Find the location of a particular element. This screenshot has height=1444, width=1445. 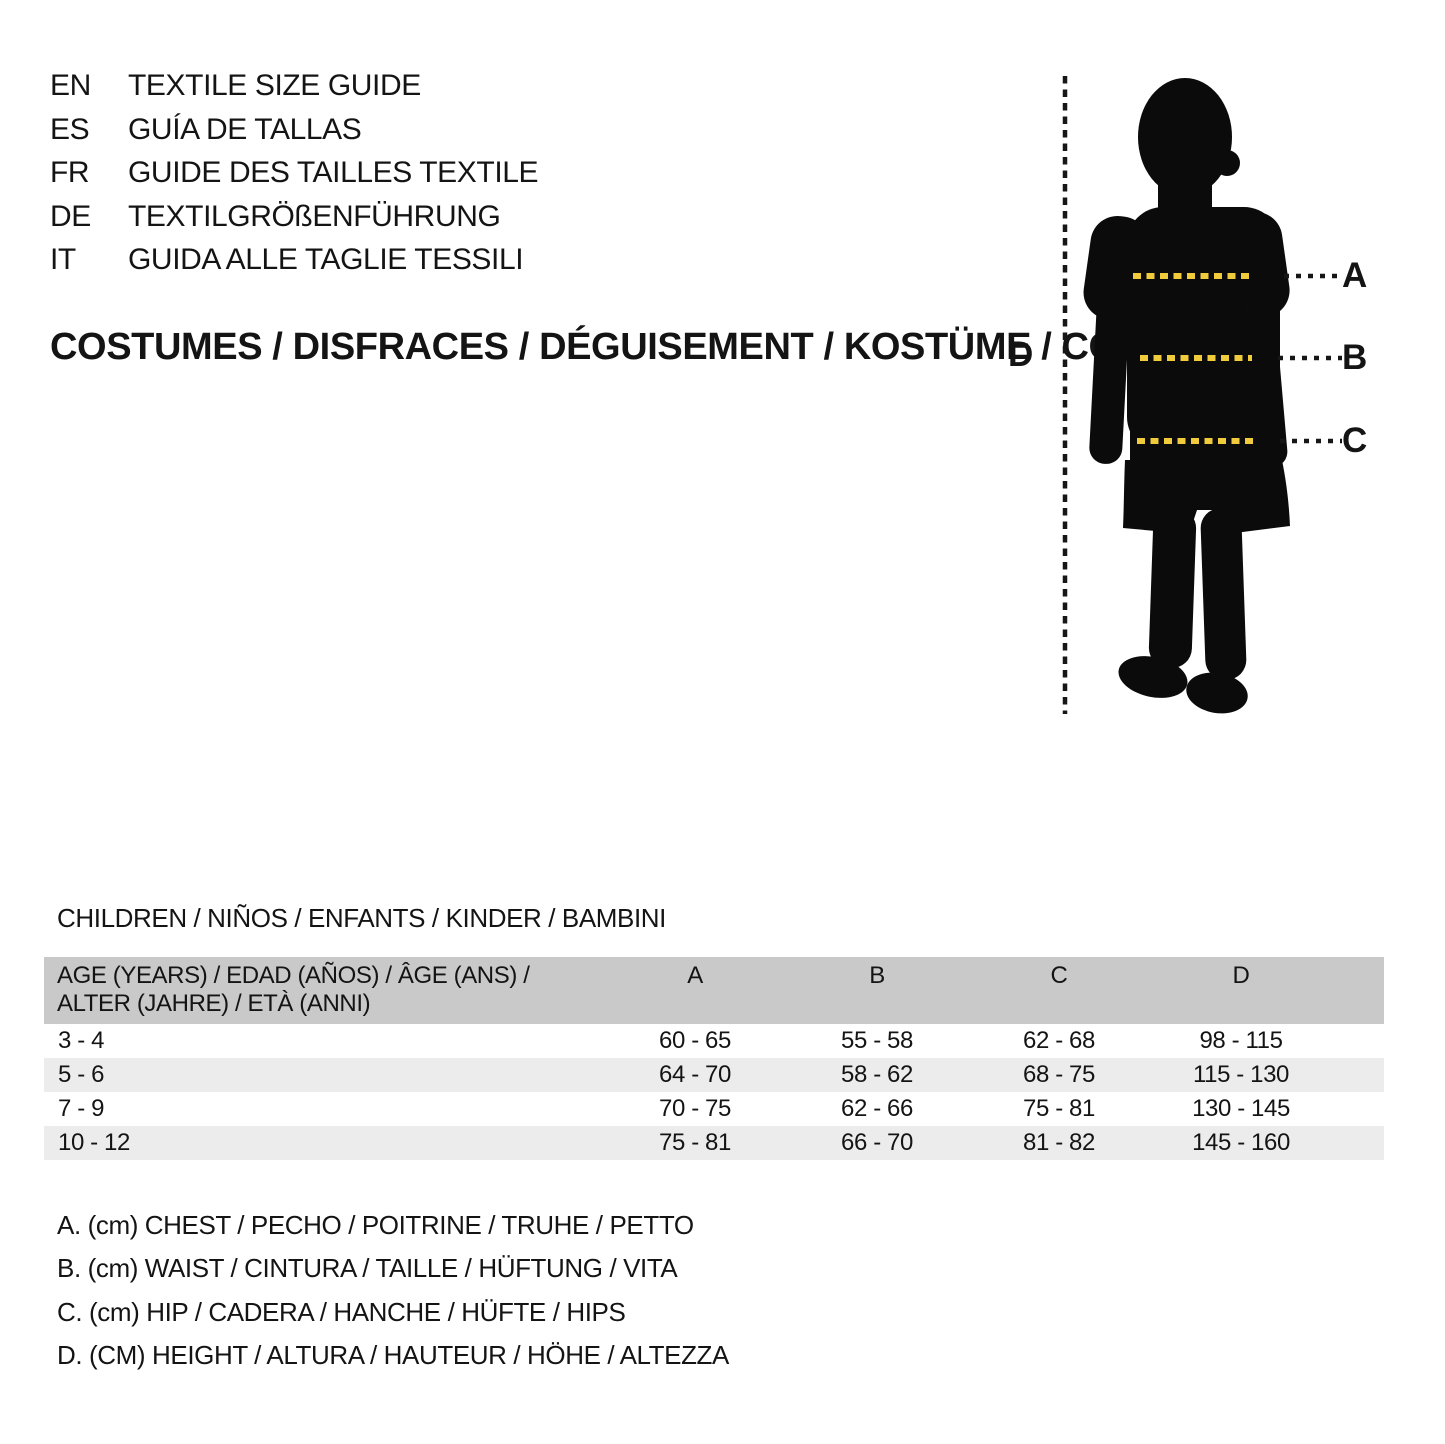

waist-cell: 66 - 70 is located at coordinates (877, 1142).